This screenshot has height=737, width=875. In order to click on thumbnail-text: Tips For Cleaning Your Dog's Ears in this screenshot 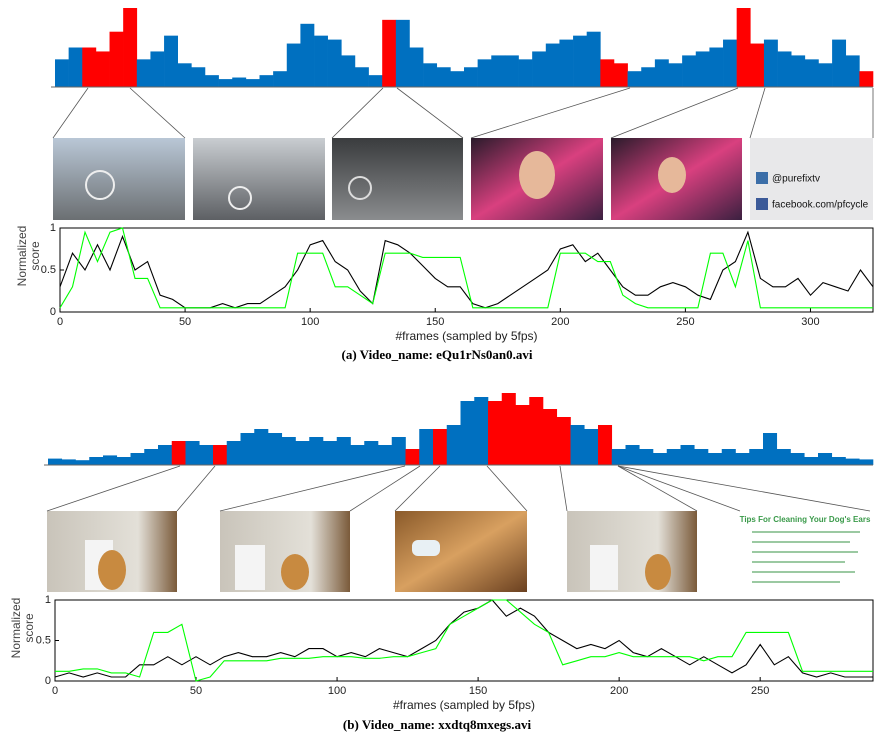, I will do `click(805, 519)`.